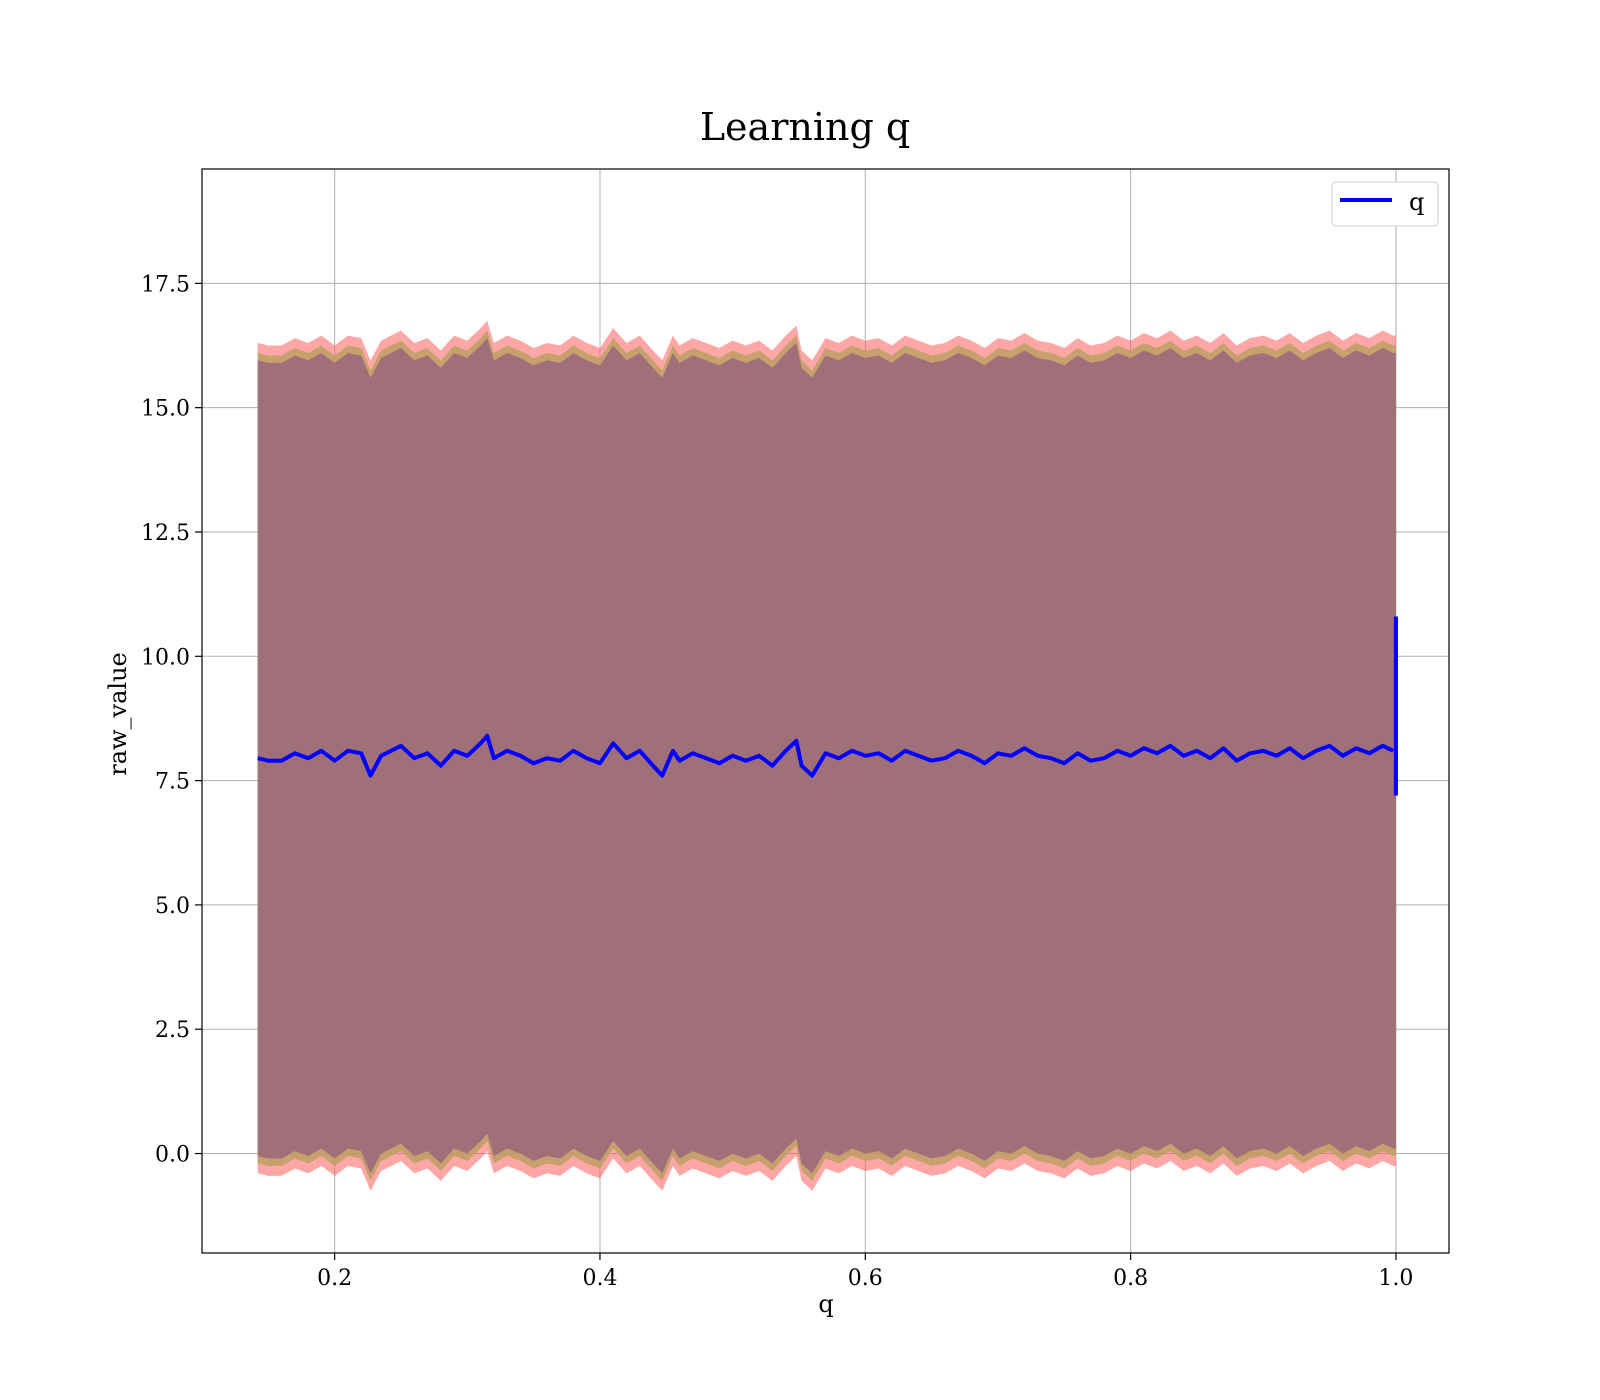 This screenshot has height=1400, width=1600. Describe the element at coordinates (1416, 202) in the screenshot. I see `legend-label-q: q` at that location.